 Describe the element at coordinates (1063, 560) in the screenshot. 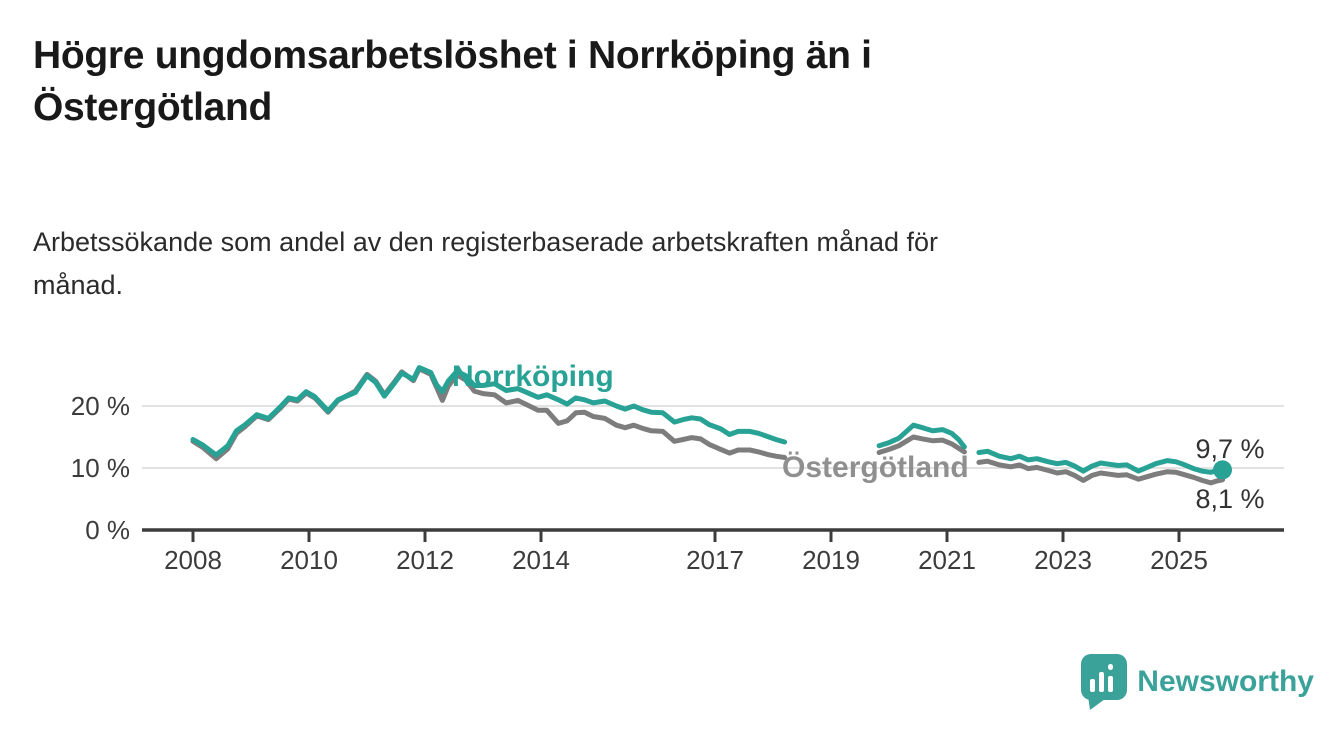

I see `x-axis-tick-label: 2023` at that location.